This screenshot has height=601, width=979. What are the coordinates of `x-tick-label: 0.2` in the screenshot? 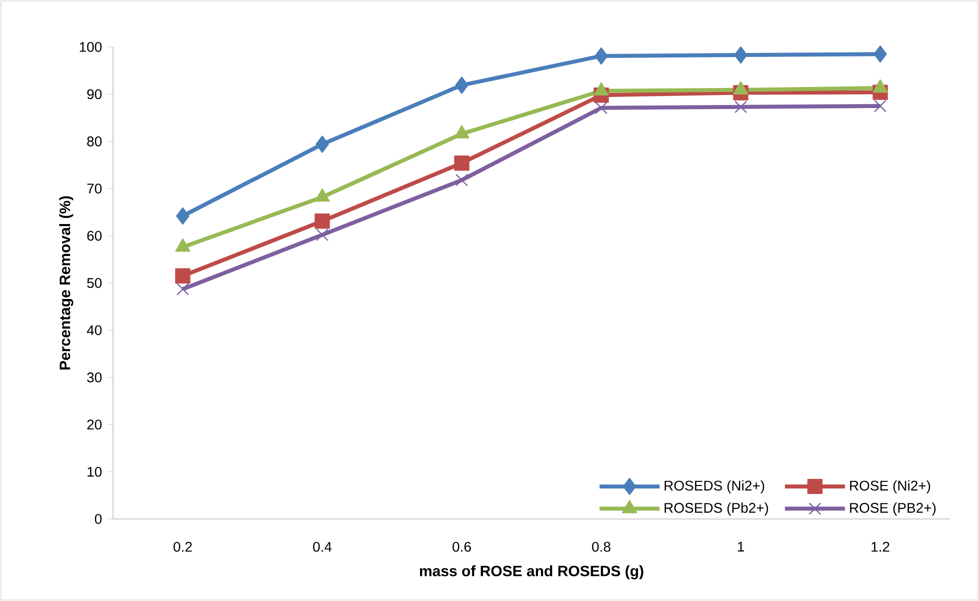 It's located at (183, 547).